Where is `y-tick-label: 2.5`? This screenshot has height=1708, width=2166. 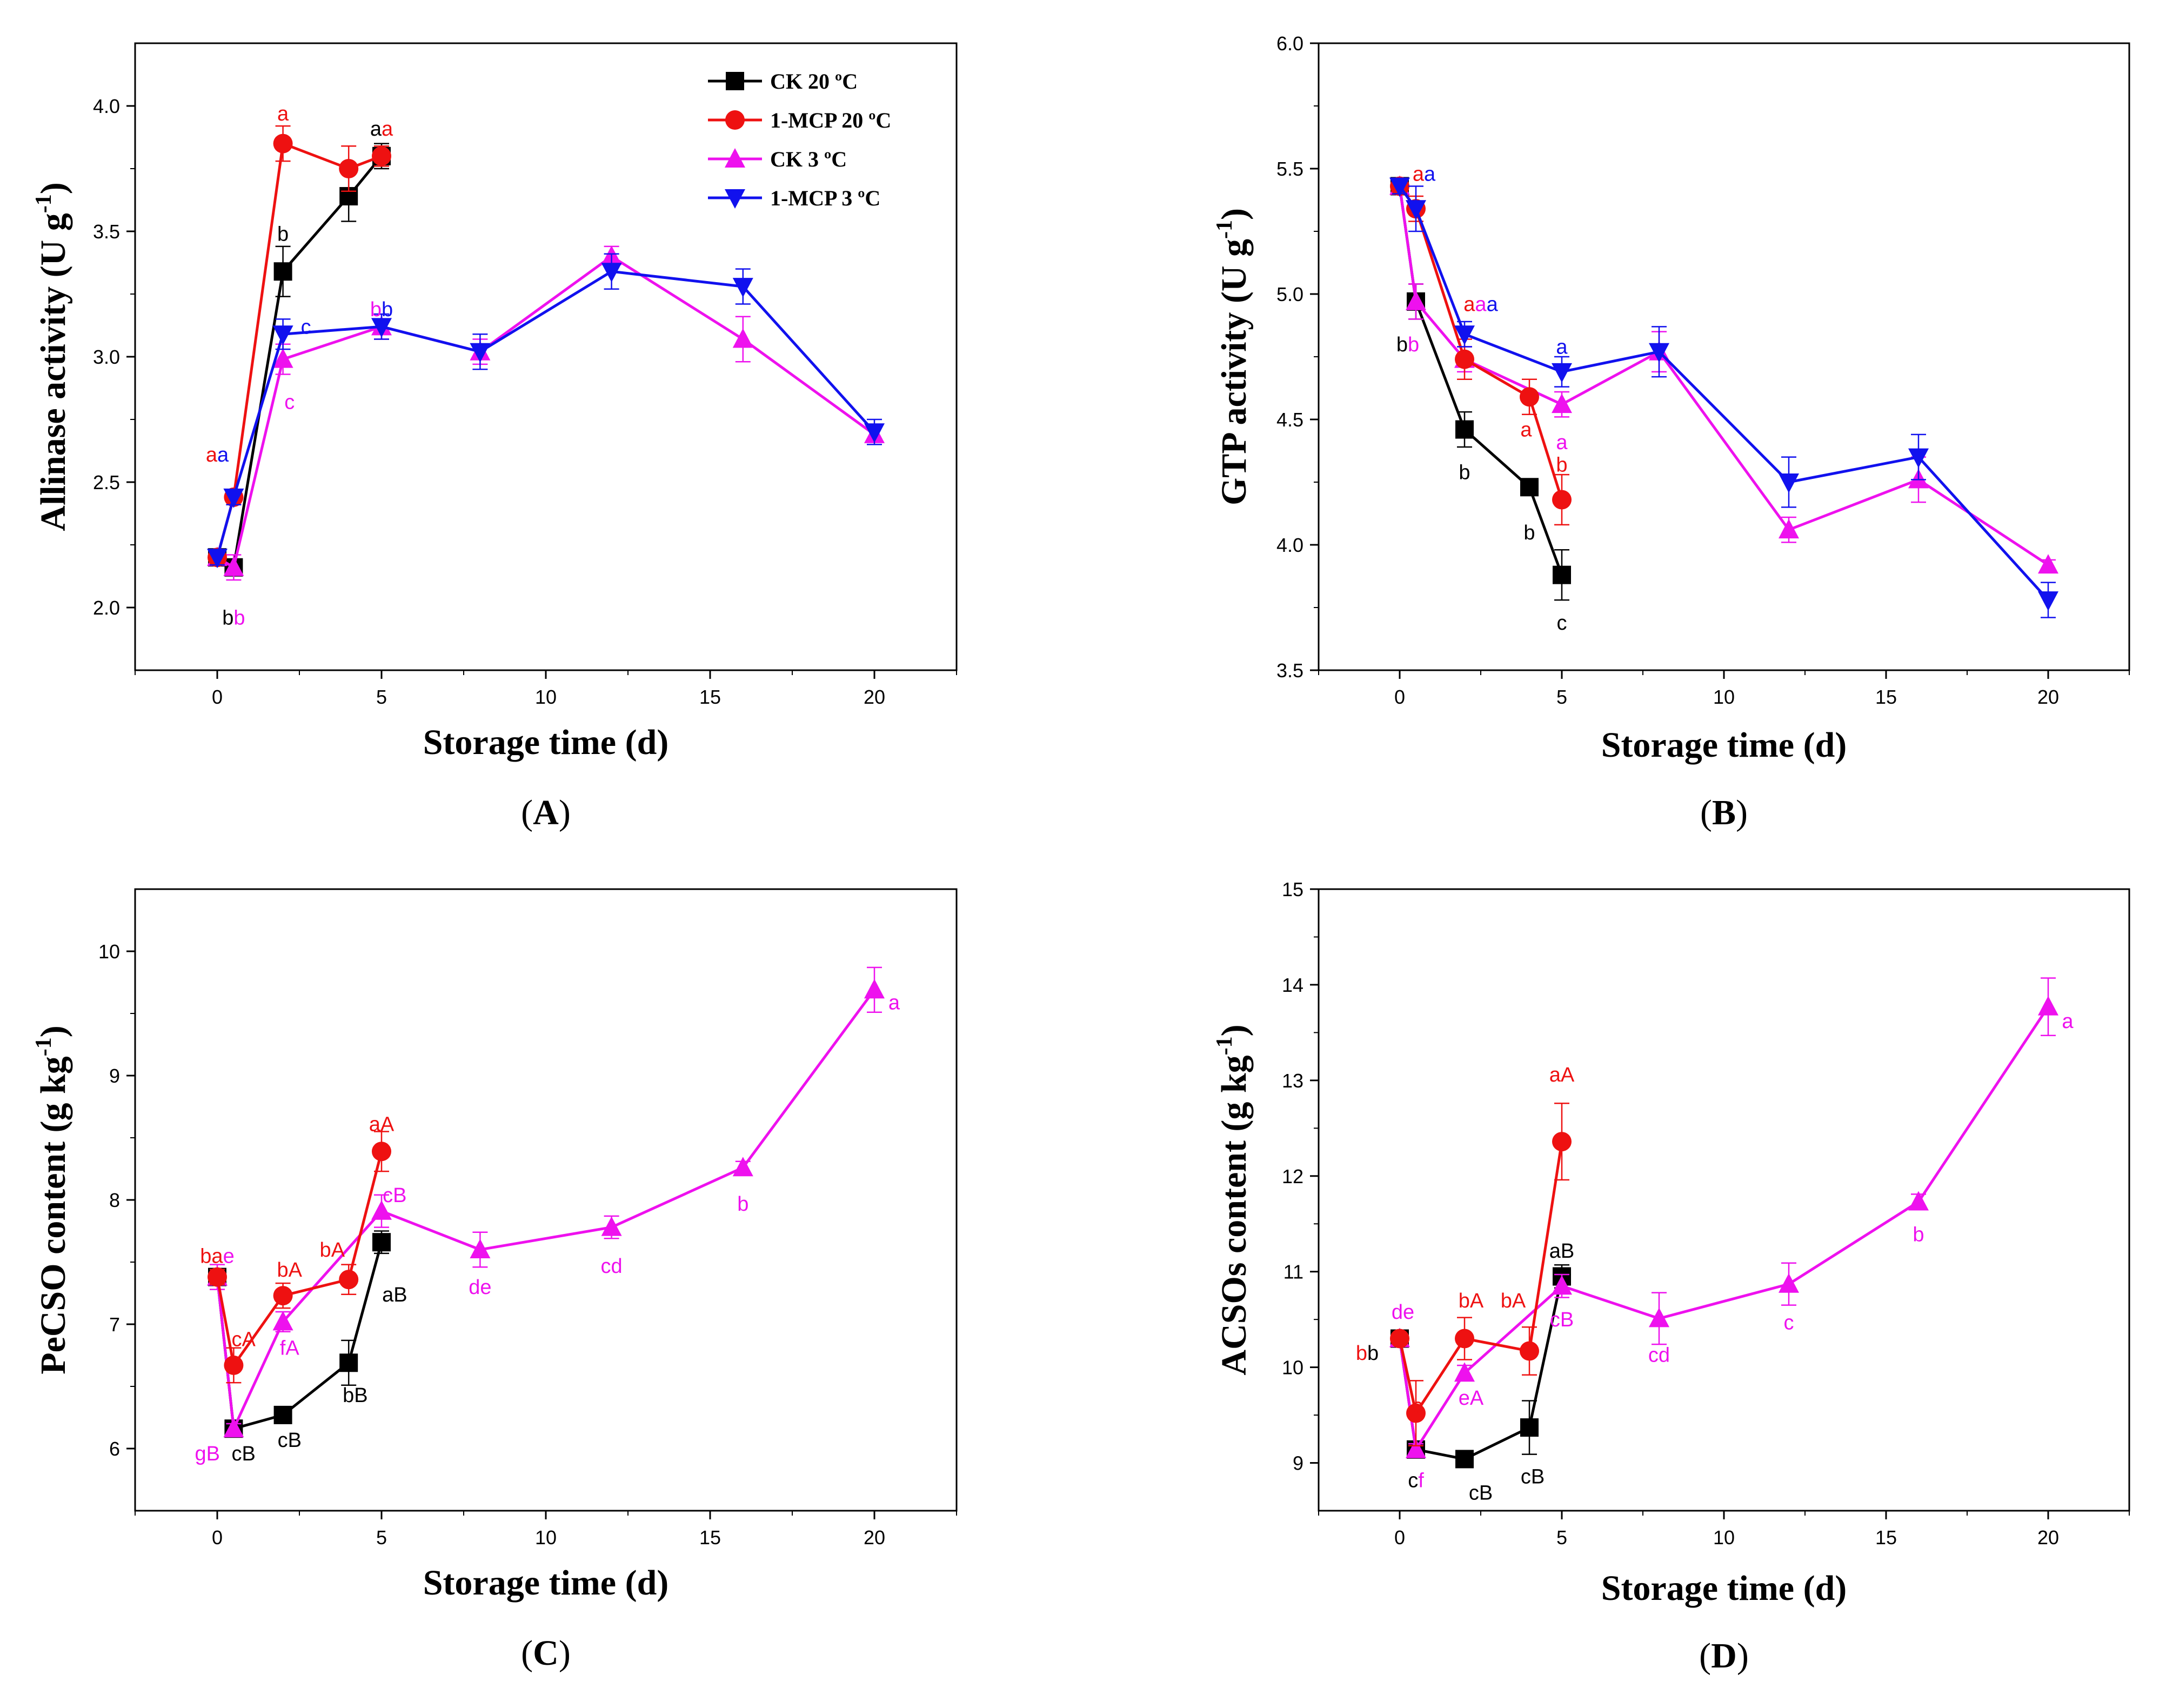
y-tick-label: 2.5 is located at coordinates (107, 482).